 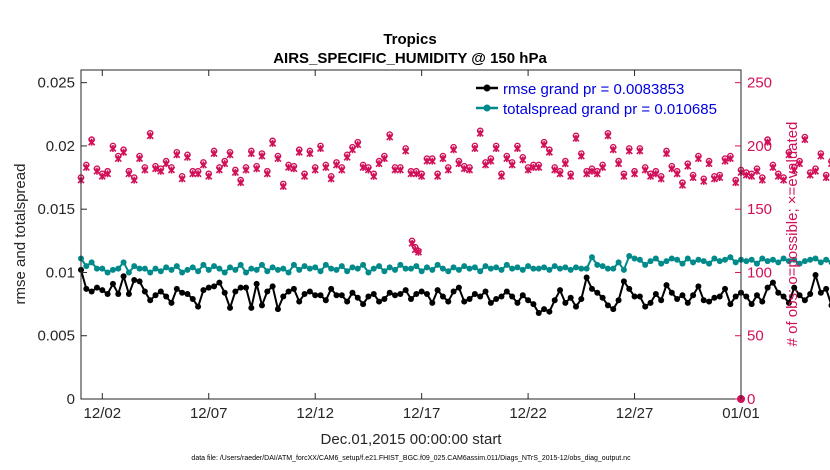 What do you see at coordinates (528, 413) in the screenshot?
I see `x-tick-label: 12/22` at bounding box center [528, 413].